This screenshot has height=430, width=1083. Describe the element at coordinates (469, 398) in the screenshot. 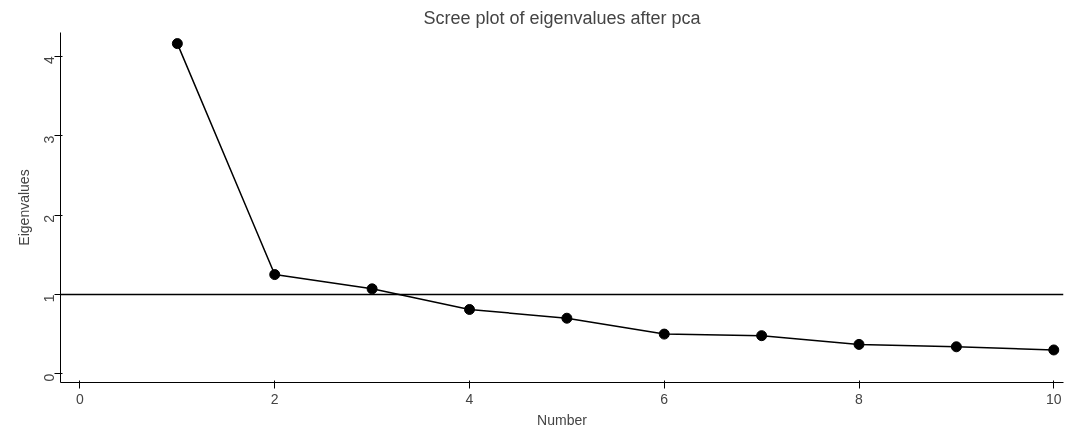

I see `x-tick-label: 4` at that location.